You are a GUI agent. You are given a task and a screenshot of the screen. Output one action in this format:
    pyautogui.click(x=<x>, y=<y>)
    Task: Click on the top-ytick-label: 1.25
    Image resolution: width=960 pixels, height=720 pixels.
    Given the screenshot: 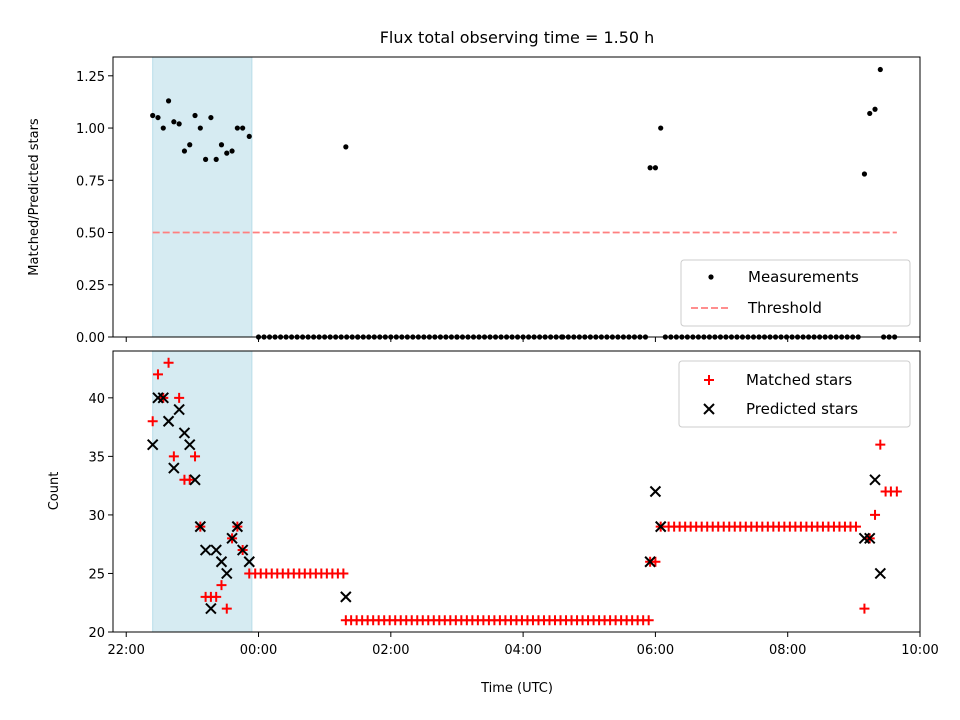 What is the action you would take?
    pyautogui.click(x=90, y=77)
    